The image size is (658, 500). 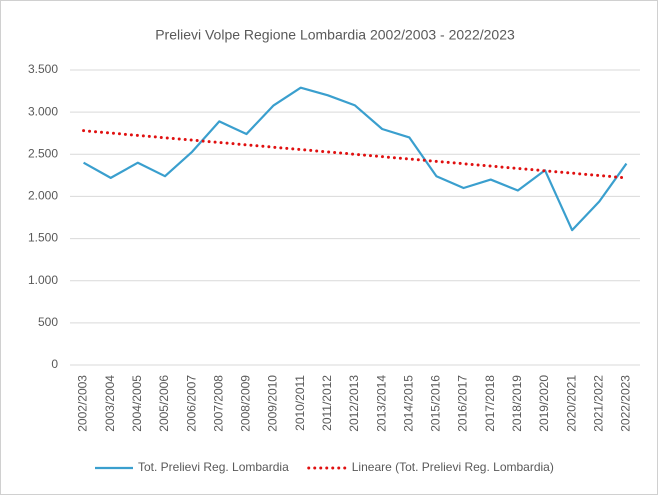 I want to click on x-tick-label: 2018/2019, so click(x=517, y=403).